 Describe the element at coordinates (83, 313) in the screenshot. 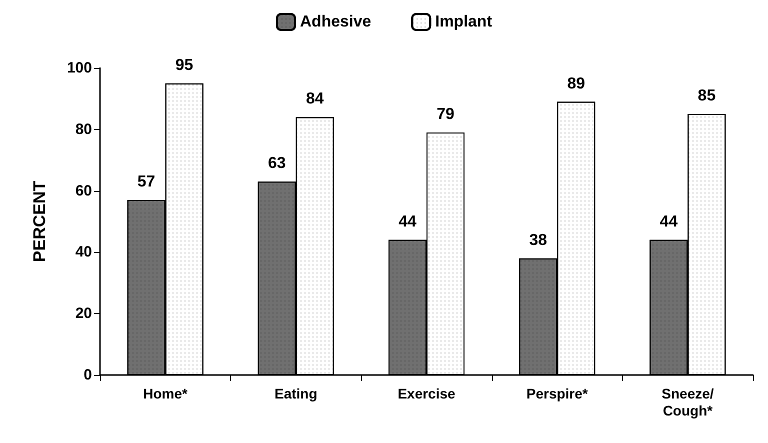

I see `y-tick-label: 20` at that location.